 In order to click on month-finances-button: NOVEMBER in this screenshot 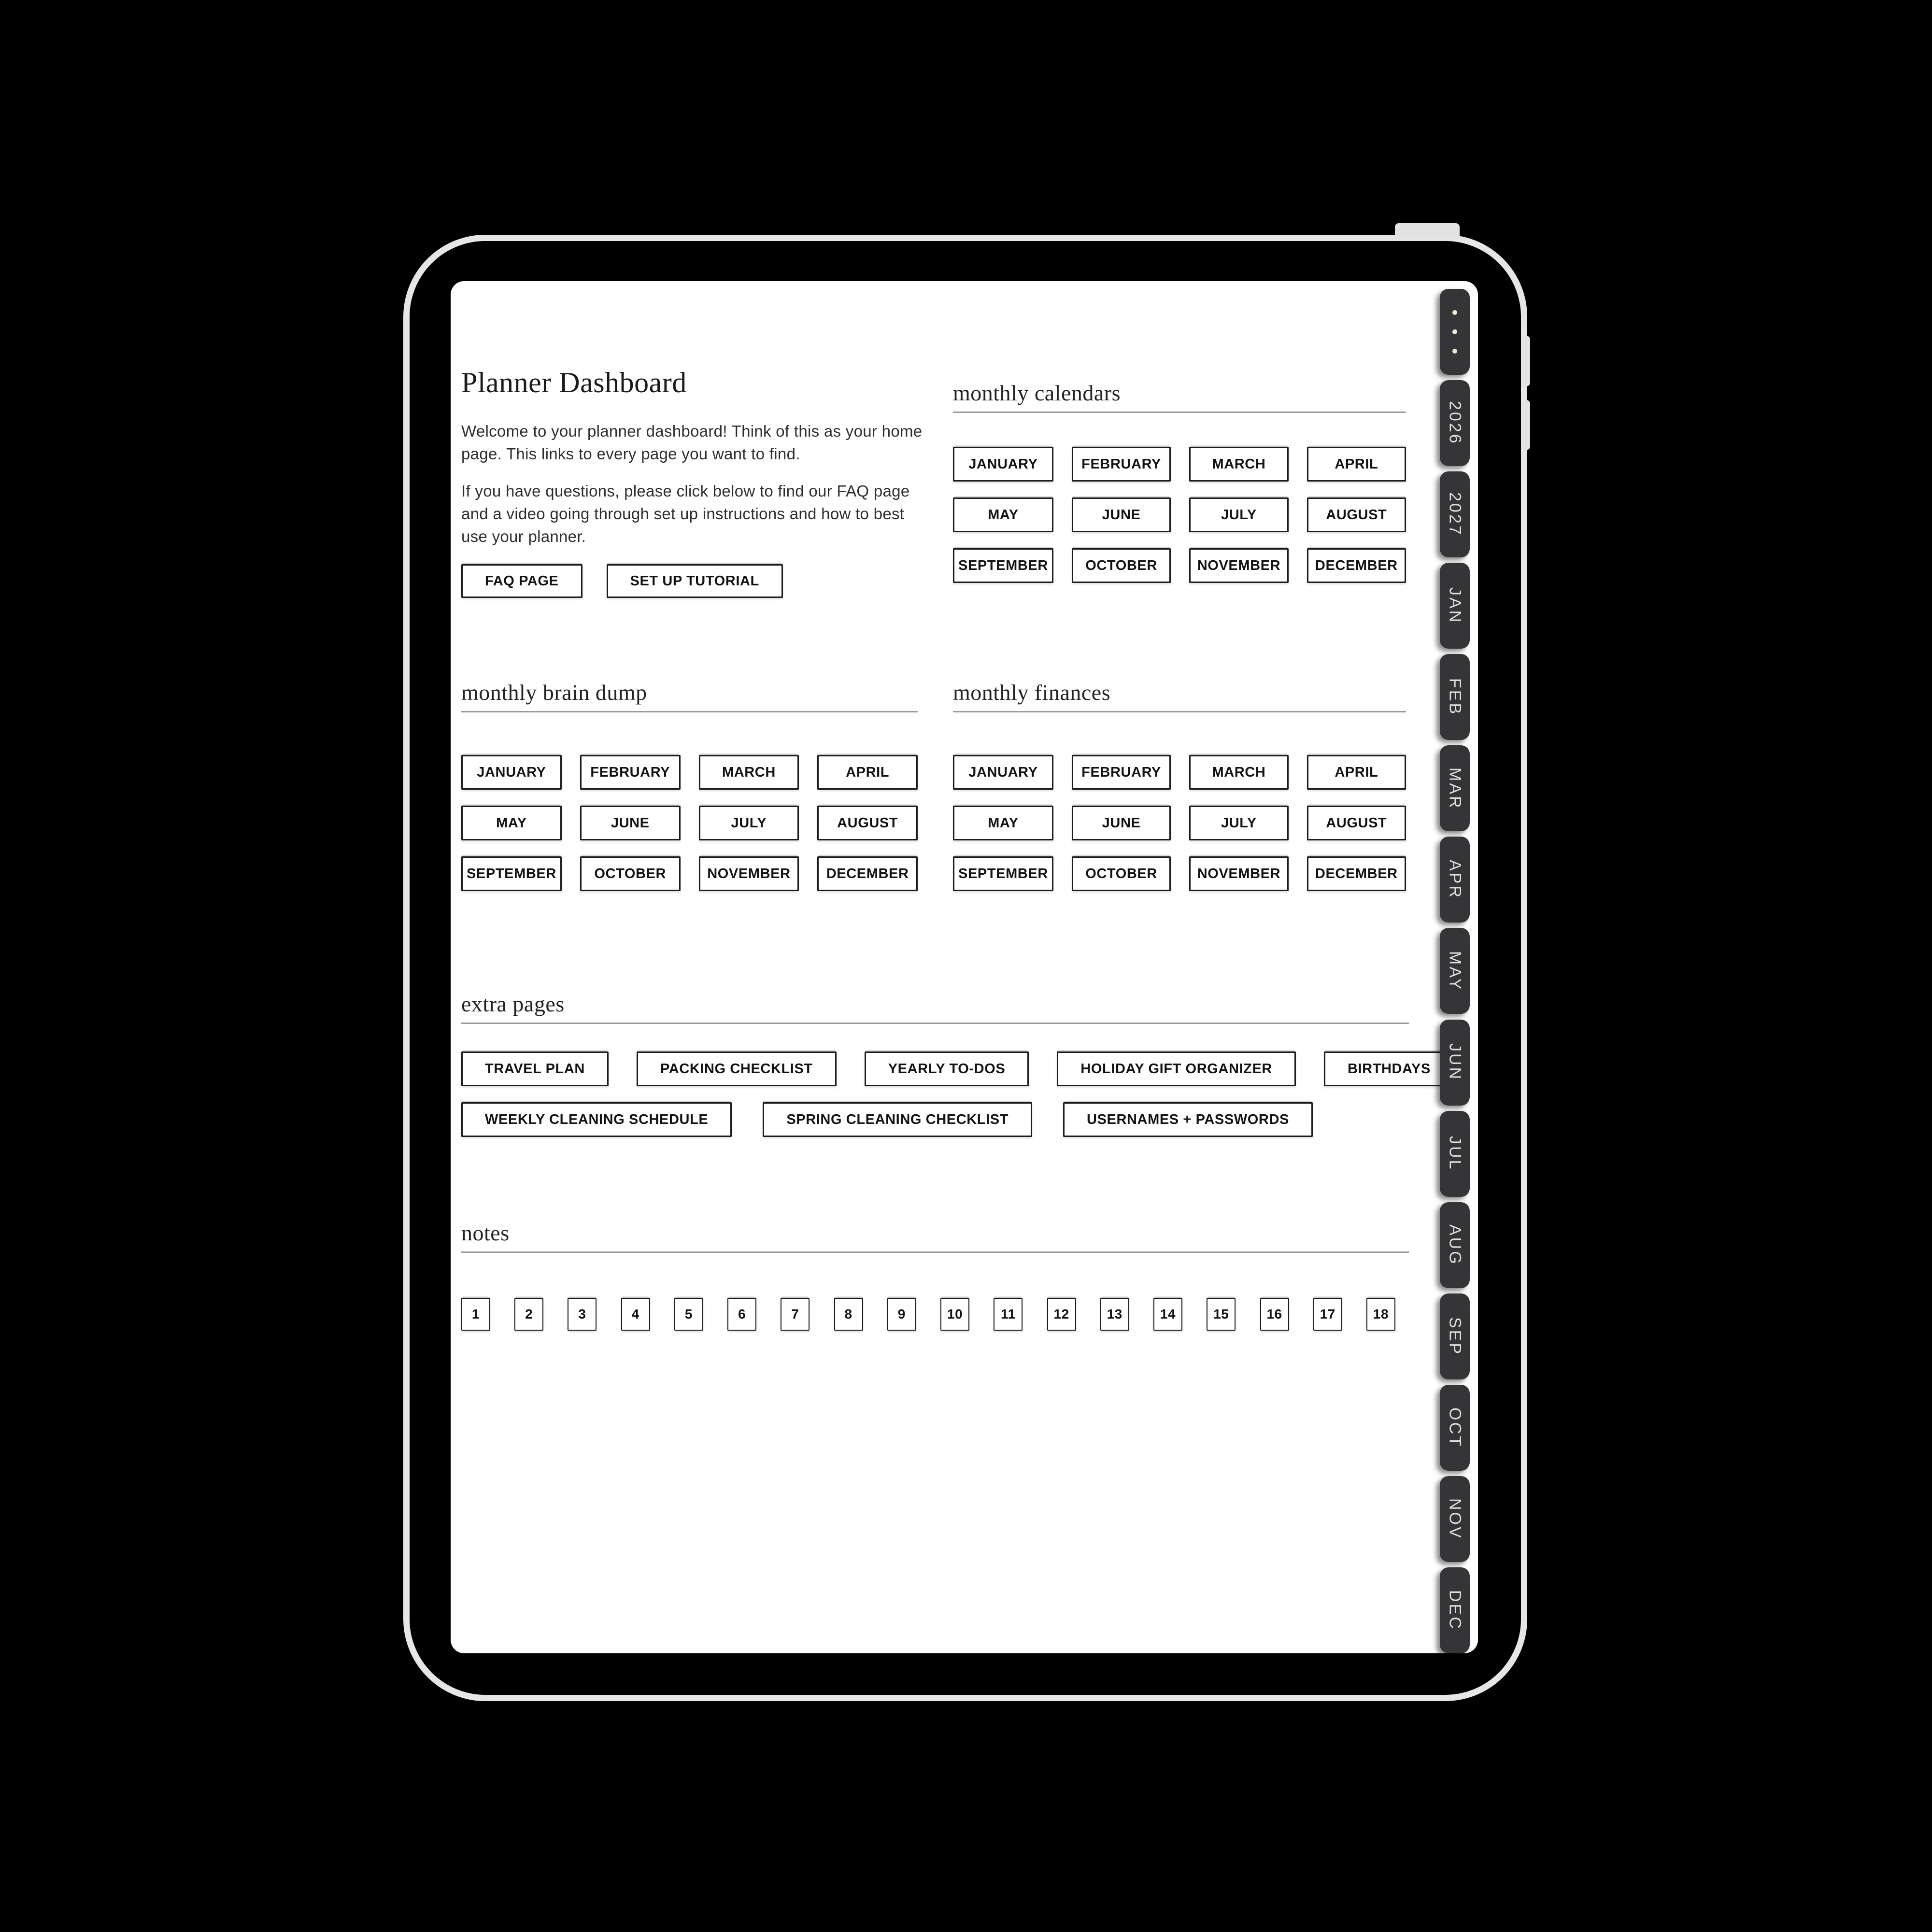, I will do `click(1239, 873)`.